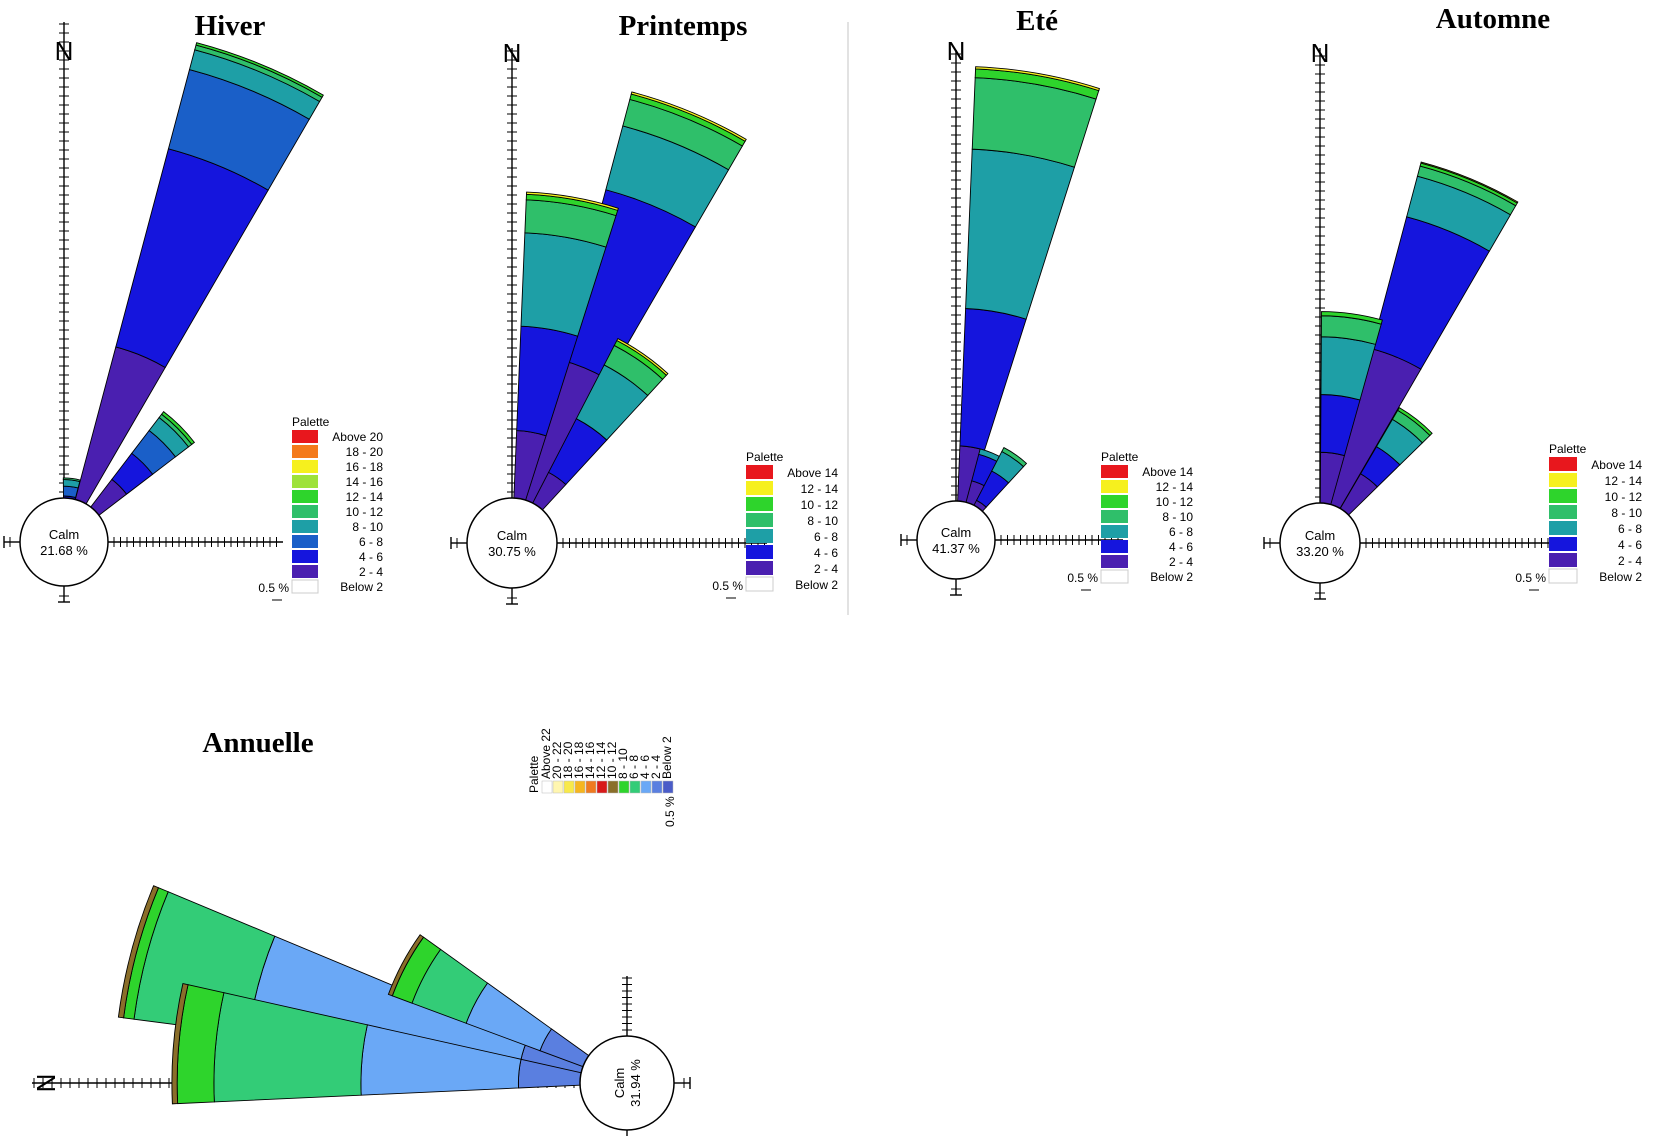 Image resolution: width=1657 pixels, height=1136 pixels. I want to click on calm-value: 30.75 %, so click(512, 551).